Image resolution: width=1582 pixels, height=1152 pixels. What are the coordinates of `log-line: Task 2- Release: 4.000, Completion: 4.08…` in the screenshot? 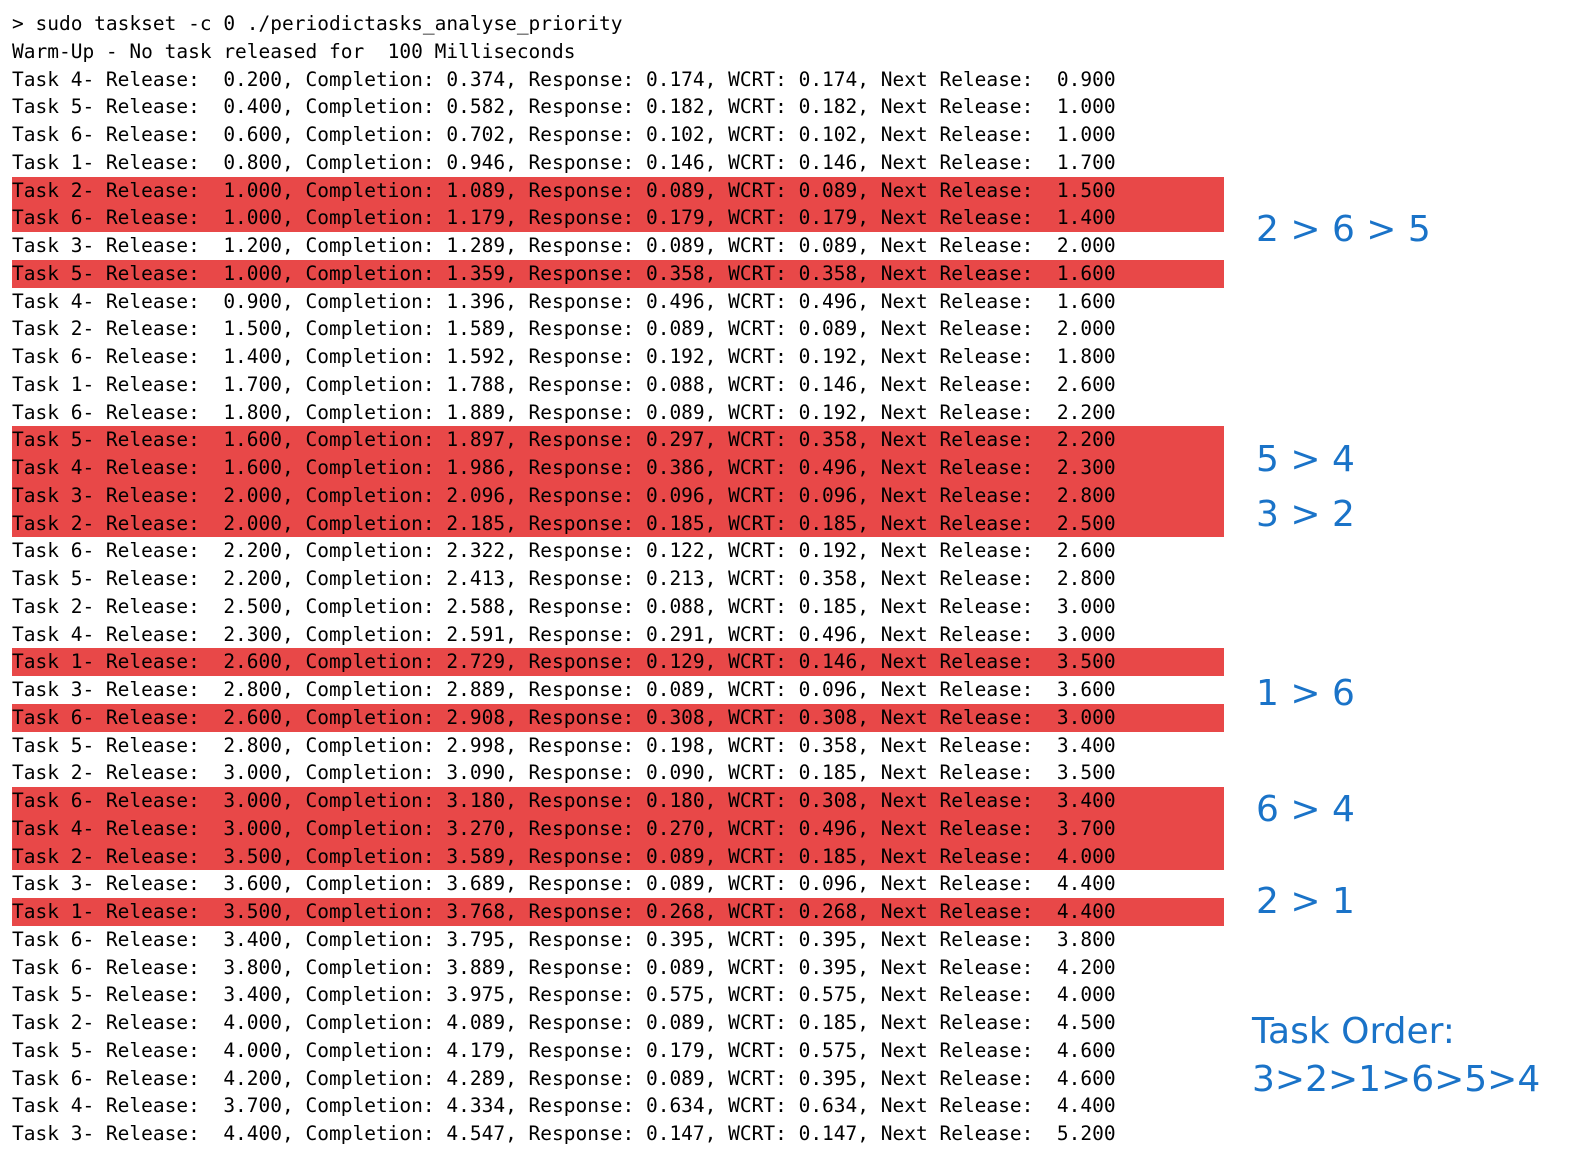 It's located at (564, 1022).